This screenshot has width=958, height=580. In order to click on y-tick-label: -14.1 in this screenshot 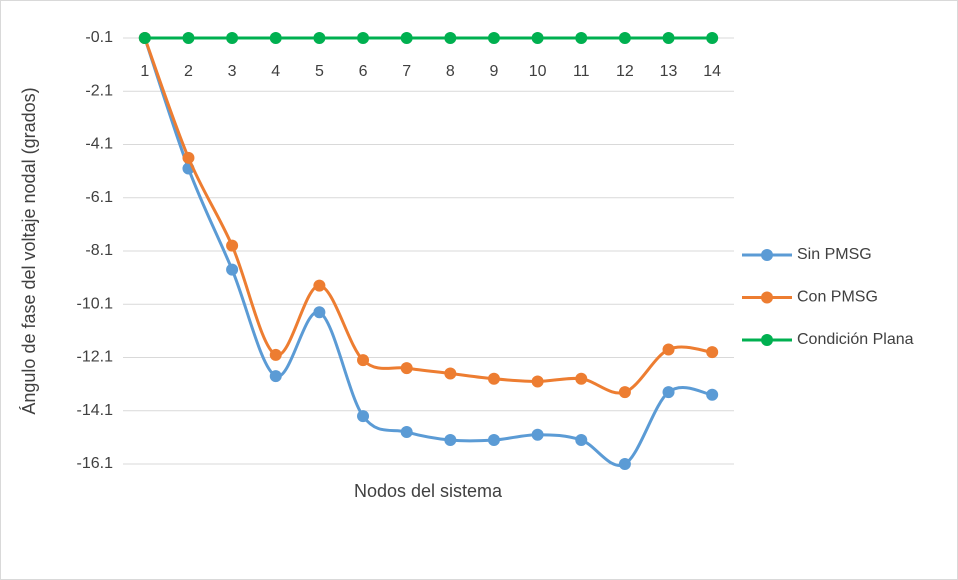, I will do `click(95, 410)`.